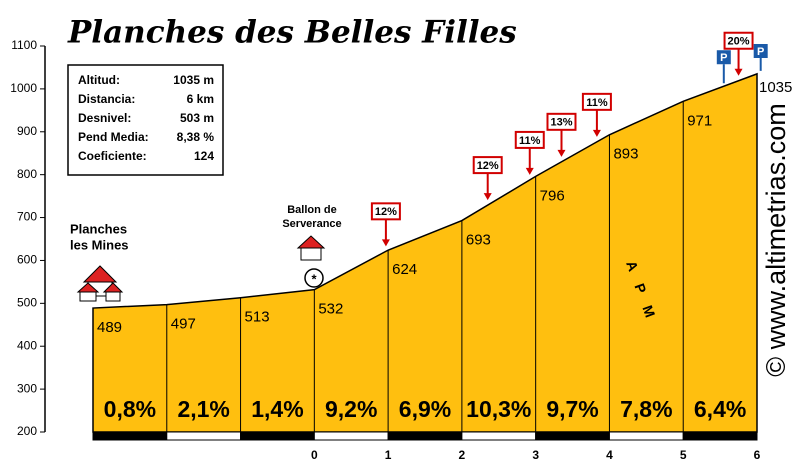  I want to click on info-value: 503 m, so click(197, 118).